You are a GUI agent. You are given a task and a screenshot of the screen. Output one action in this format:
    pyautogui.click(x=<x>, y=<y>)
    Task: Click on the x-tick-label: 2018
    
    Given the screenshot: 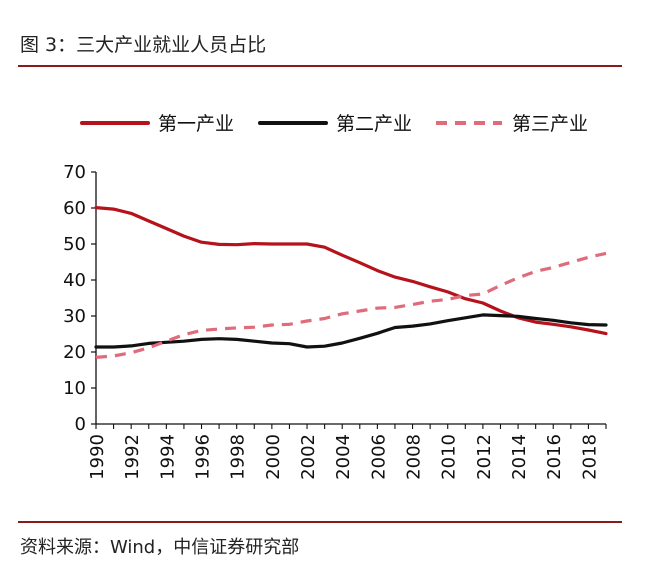 What is the action you would take?
    pyautogui.click(x=589, y=457)
    